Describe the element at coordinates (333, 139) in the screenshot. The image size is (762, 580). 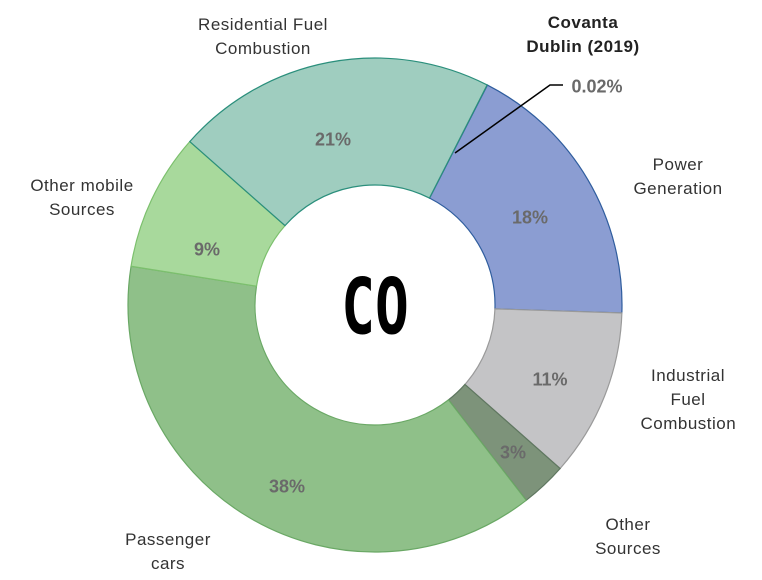
I see `value-label: 21%` at that location.